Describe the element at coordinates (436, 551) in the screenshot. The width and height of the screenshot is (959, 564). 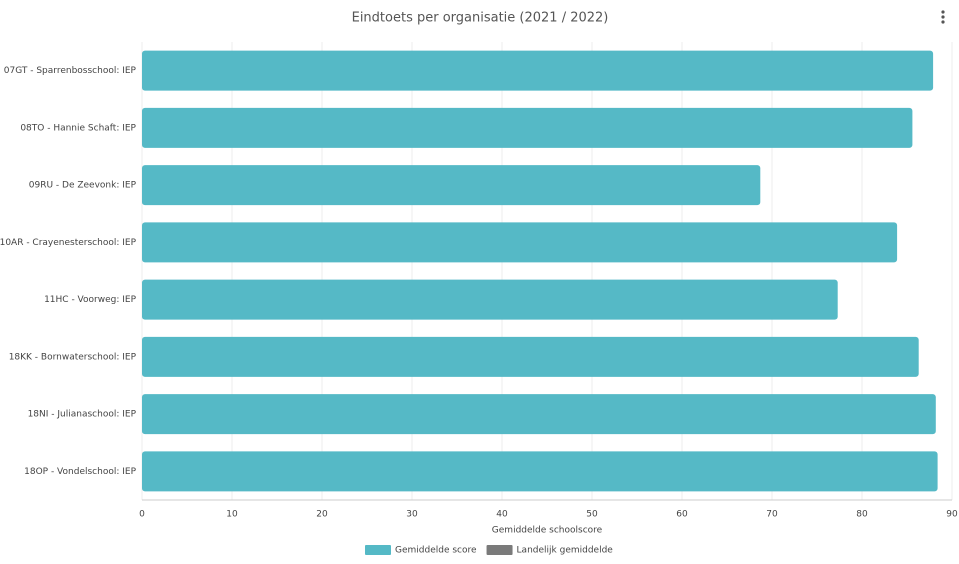
I see `legend-label: Gemiddelde score` at that location.